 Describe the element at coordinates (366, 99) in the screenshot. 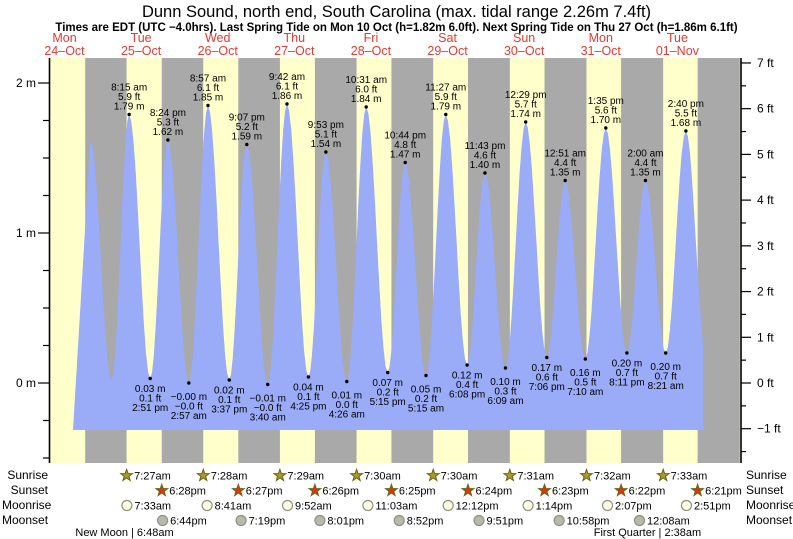

I see `high-tide-metres: 1.84 m` at that location.